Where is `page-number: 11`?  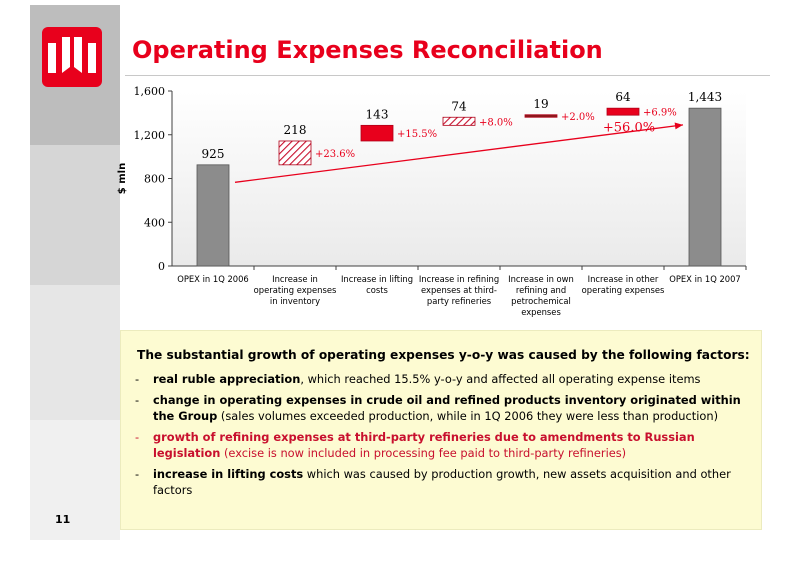
page-number: 11 is located at coordinates (63, 519).